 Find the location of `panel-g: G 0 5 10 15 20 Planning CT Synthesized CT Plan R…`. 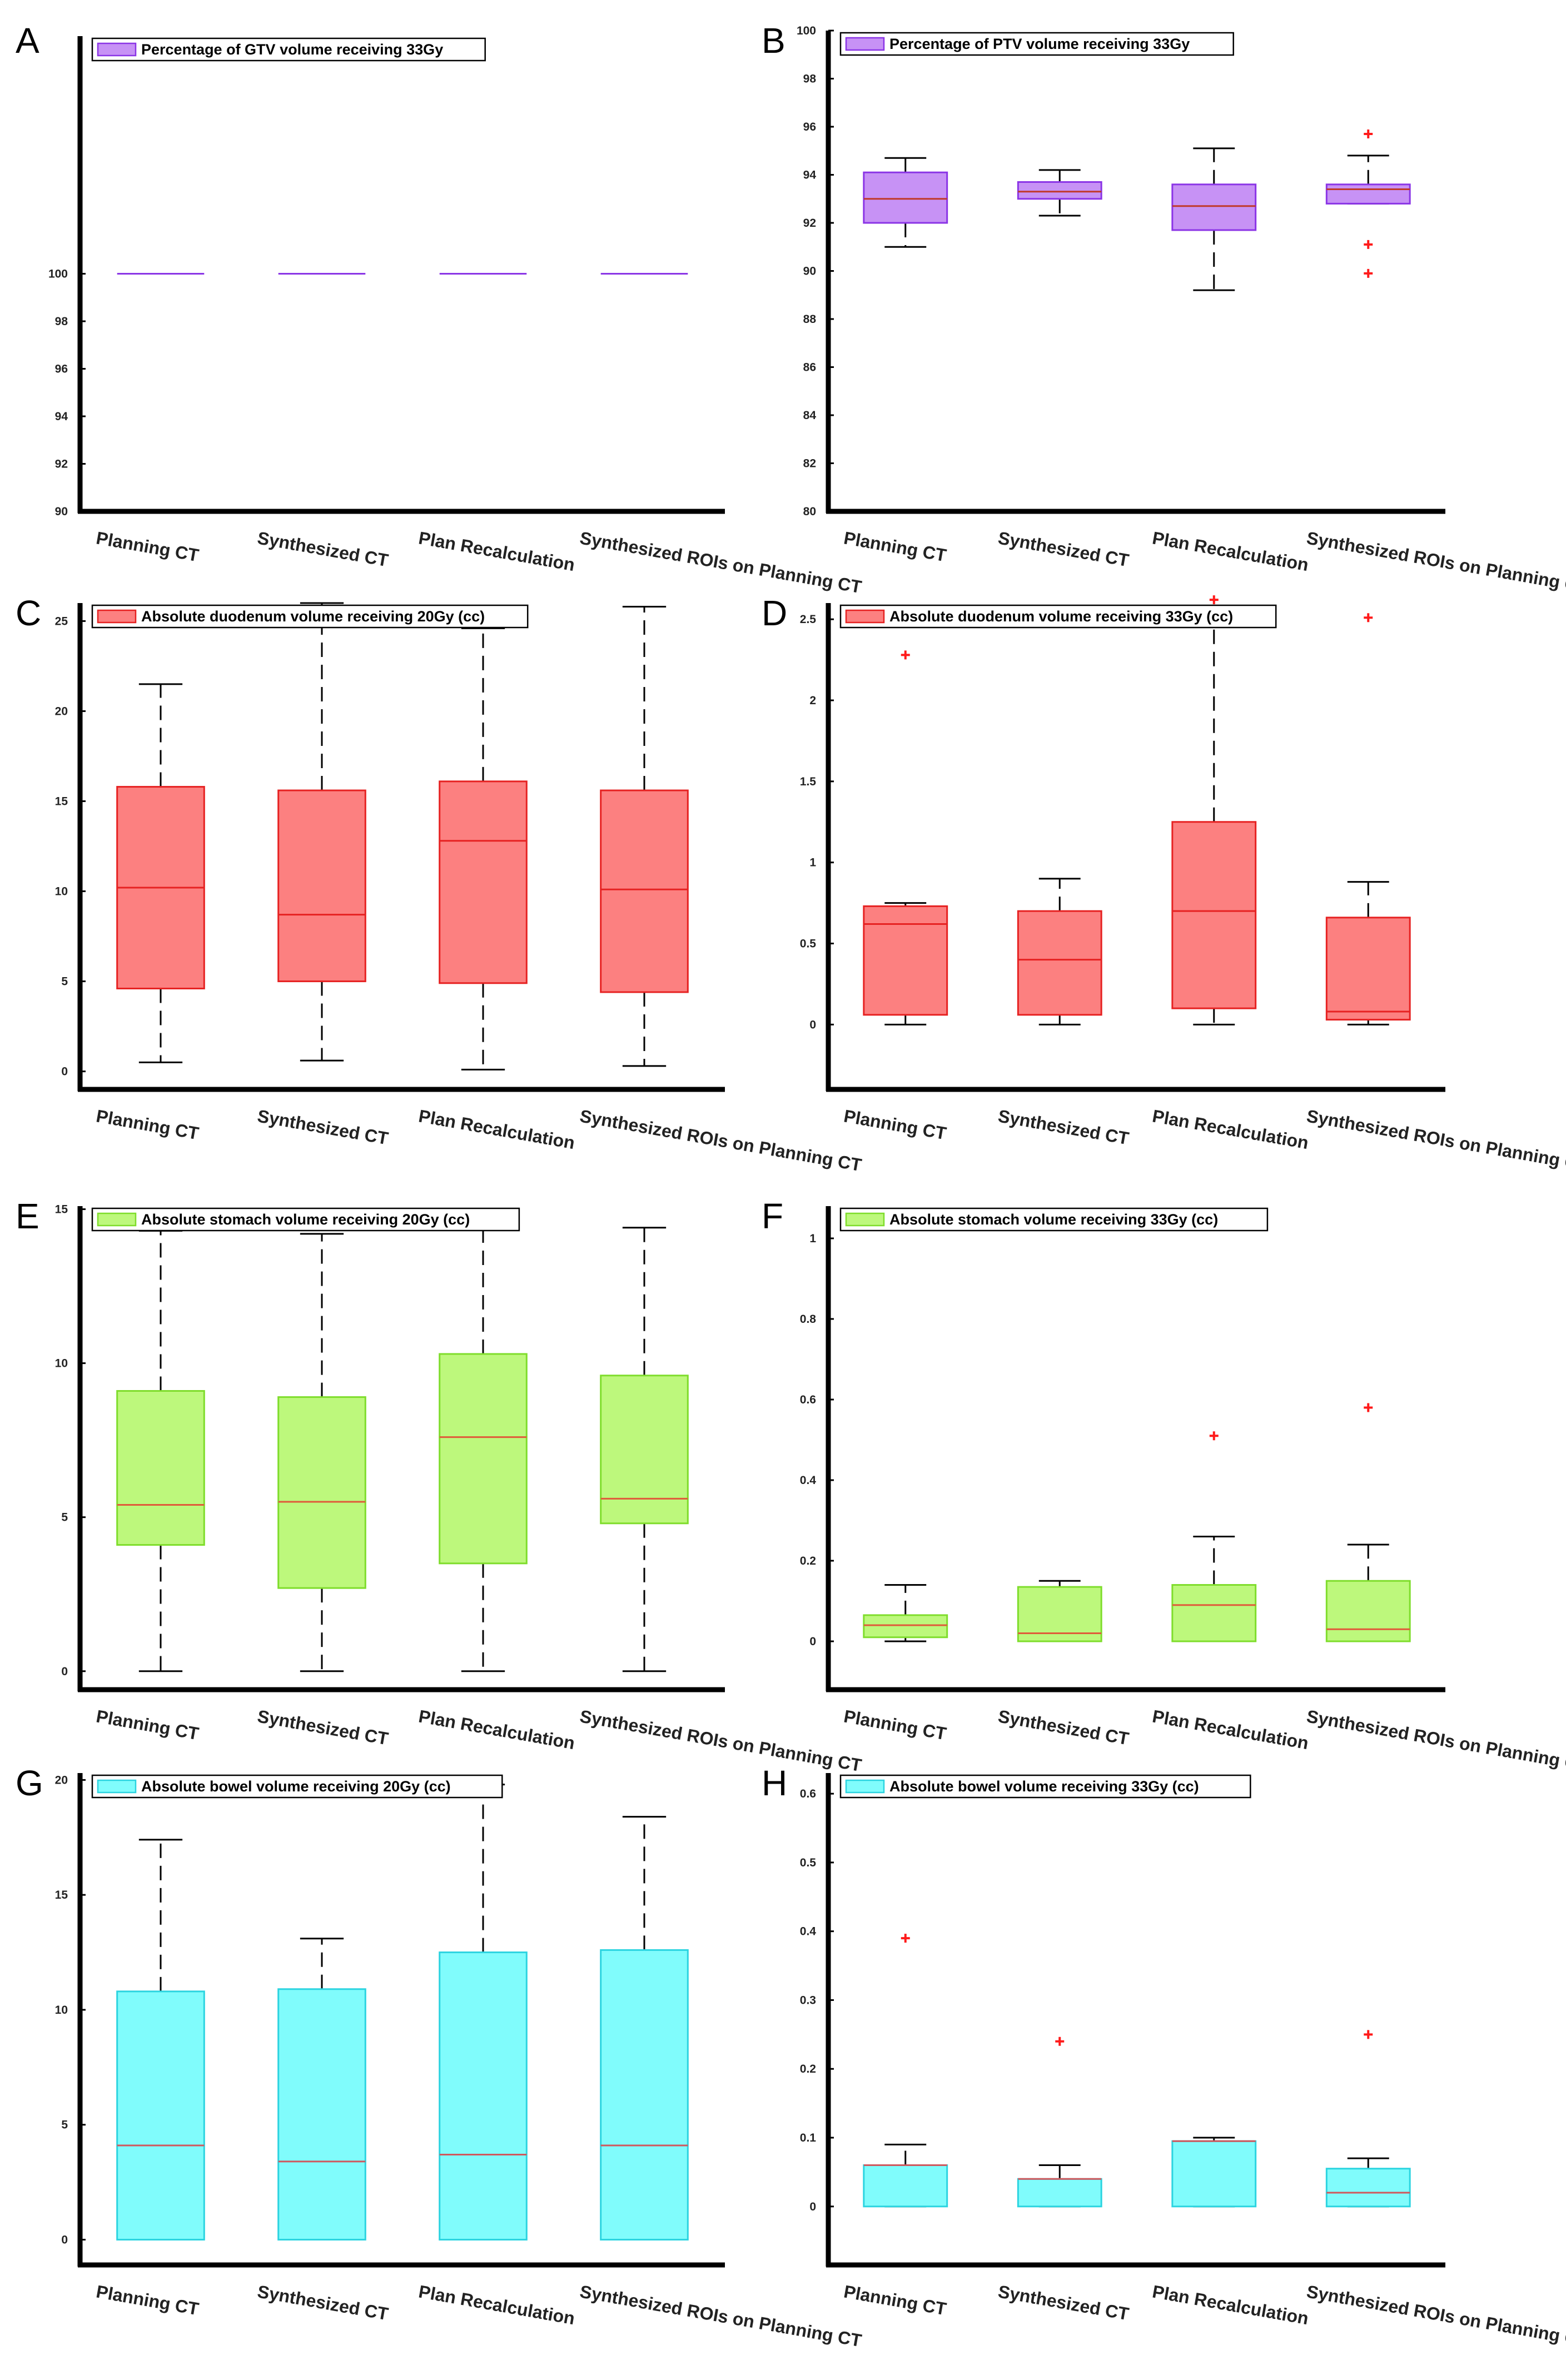

panel-g: G 0 5 10 15 20 Planning CT Synthesized CT Plan R… is located at coordinates (440, 2057).